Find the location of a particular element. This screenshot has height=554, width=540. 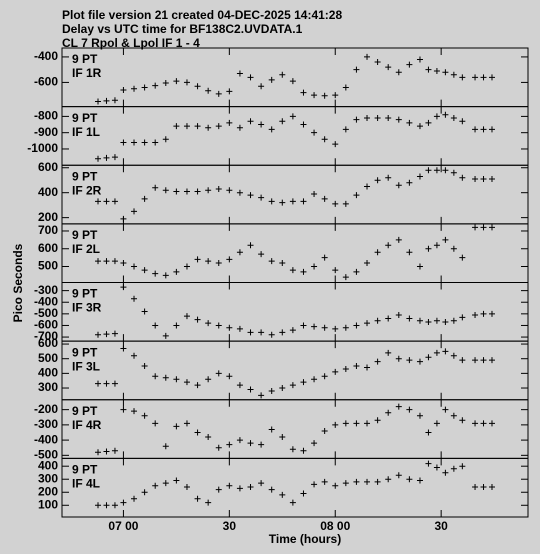

y-axis-label: Pico Seconds is located at coordinates (18, 282).